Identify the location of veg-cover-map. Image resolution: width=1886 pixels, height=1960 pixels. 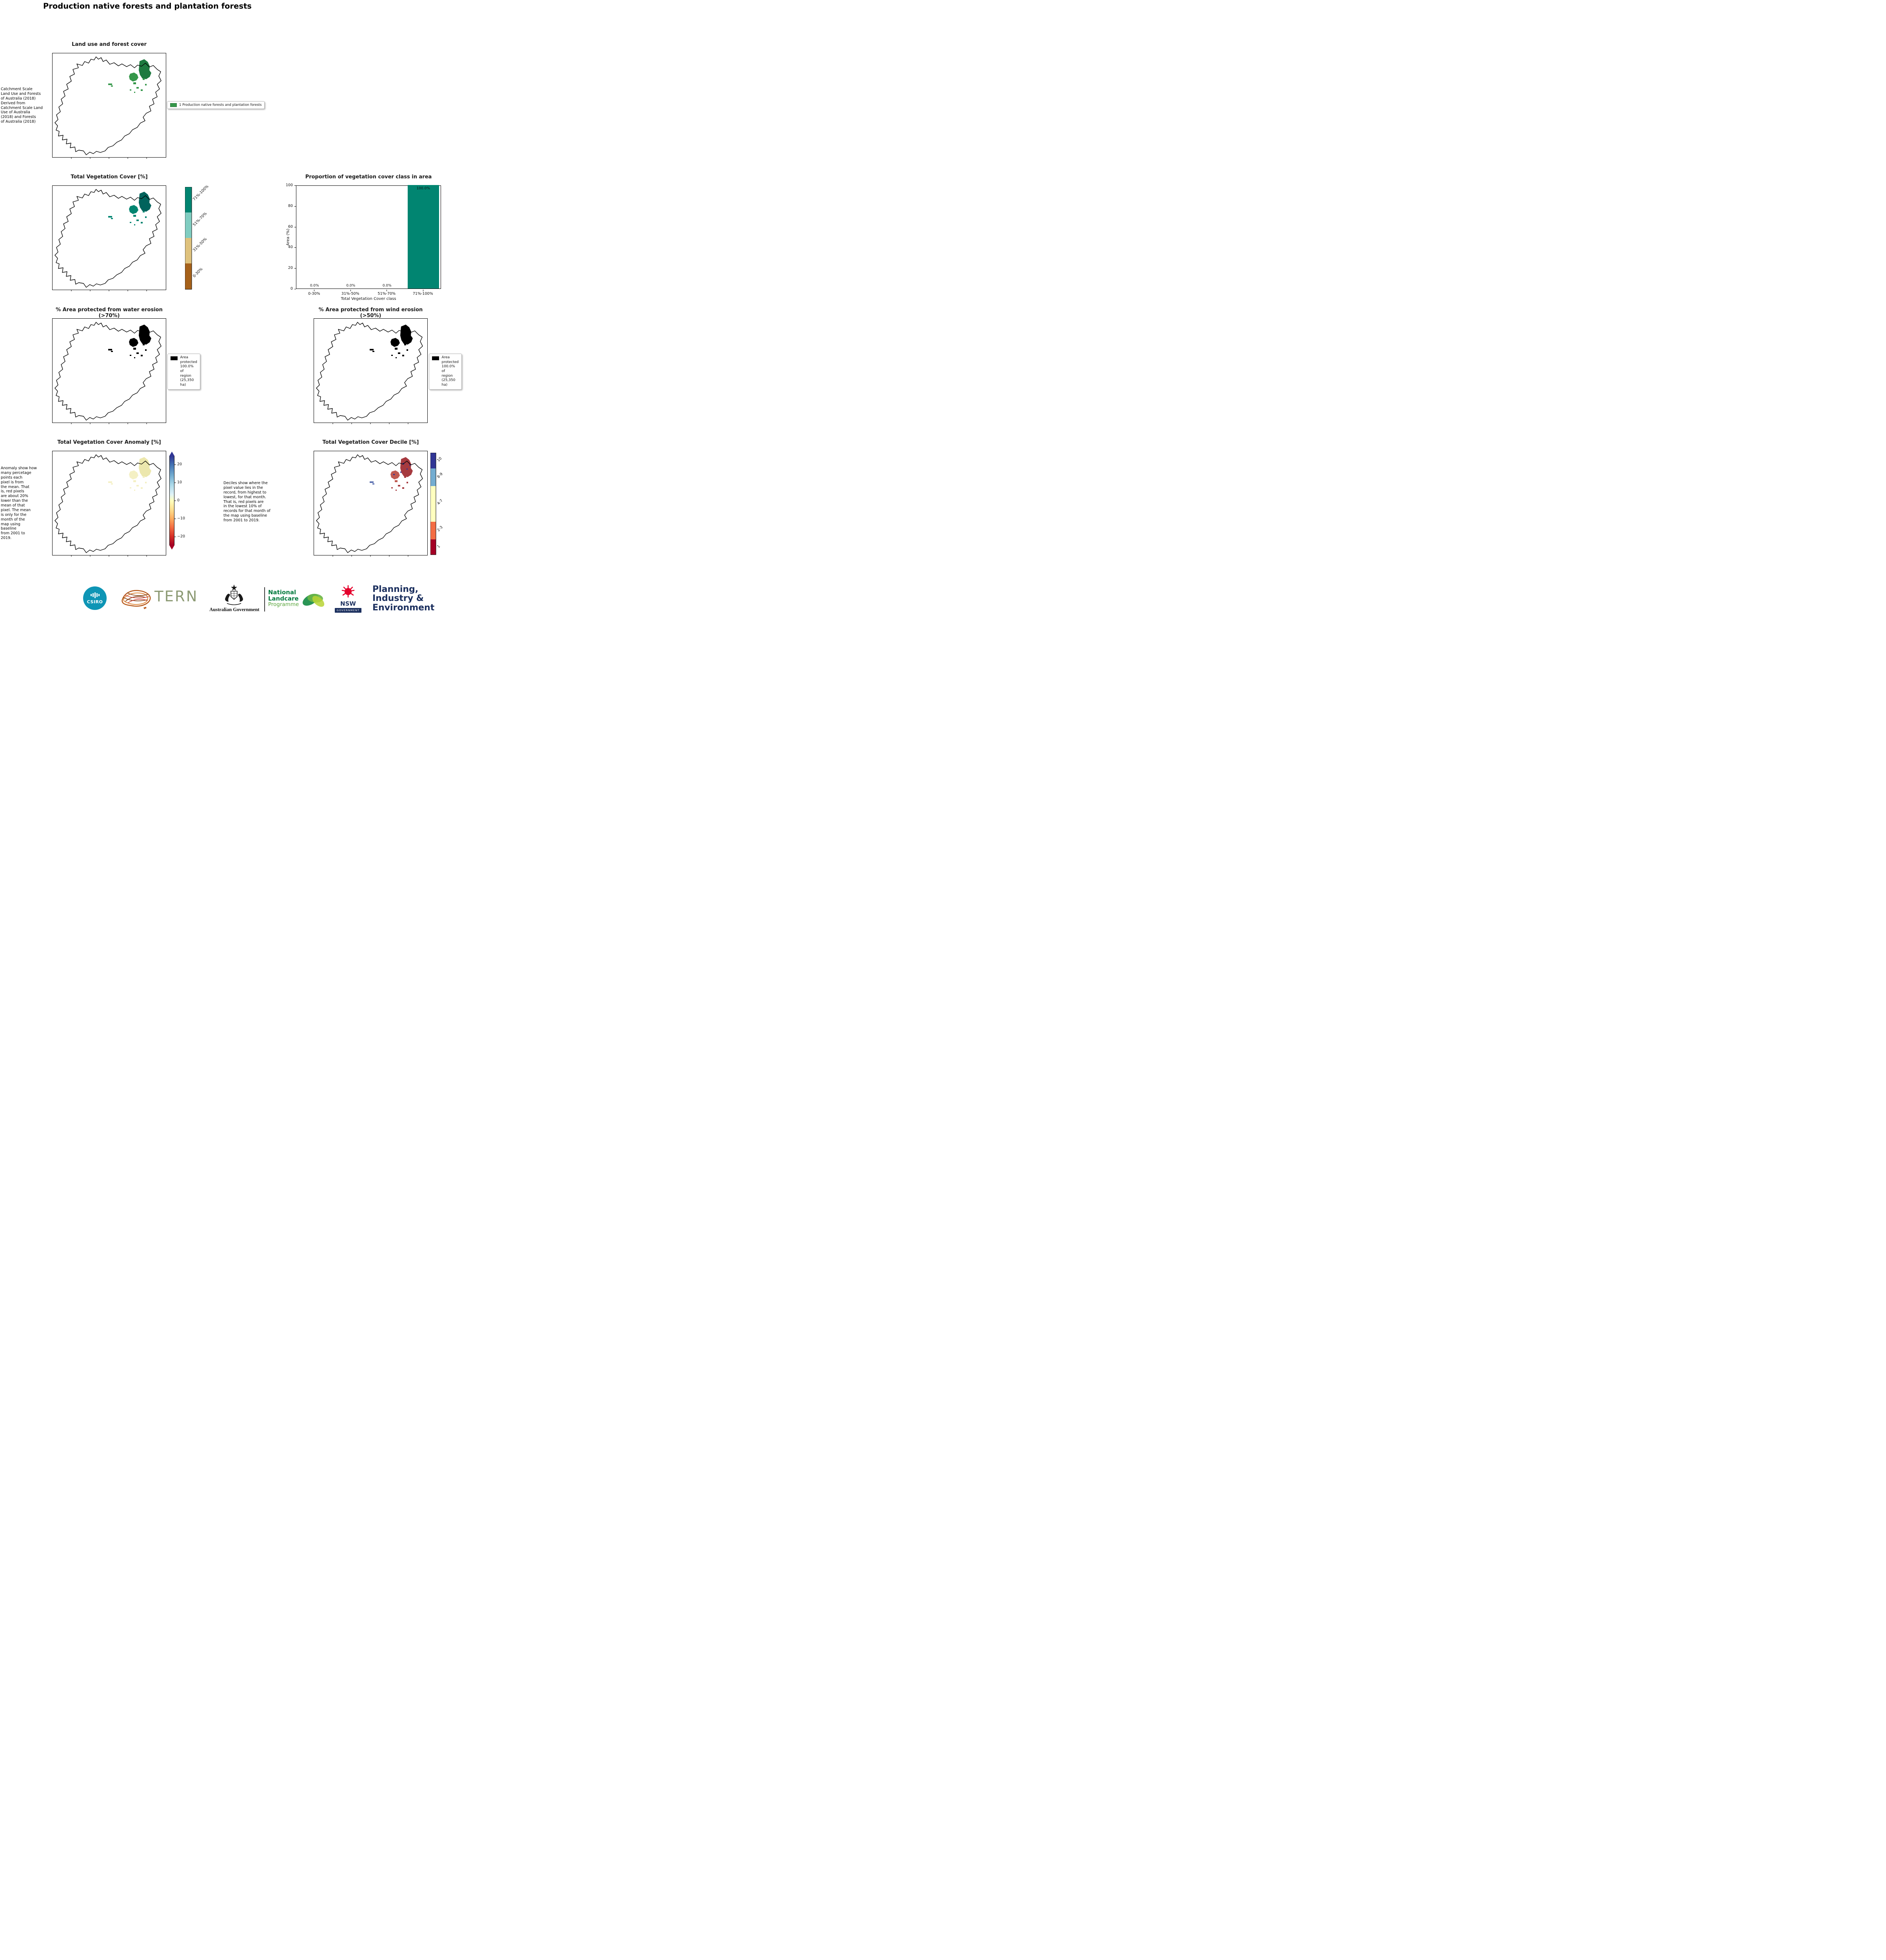
(109, 238).